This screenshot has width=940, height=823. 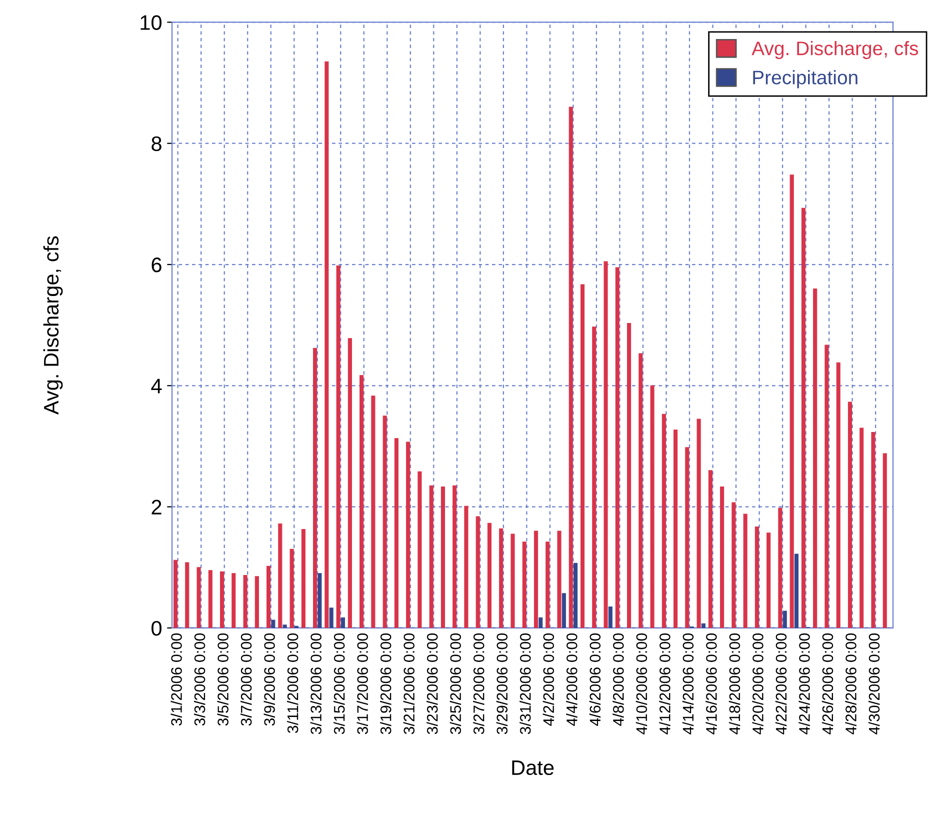 What do you see at coordinates (781, 683) in the screenshot?
I see `x-tick-label: 4/22/2006 0:00` at bounding box center [781, 683].